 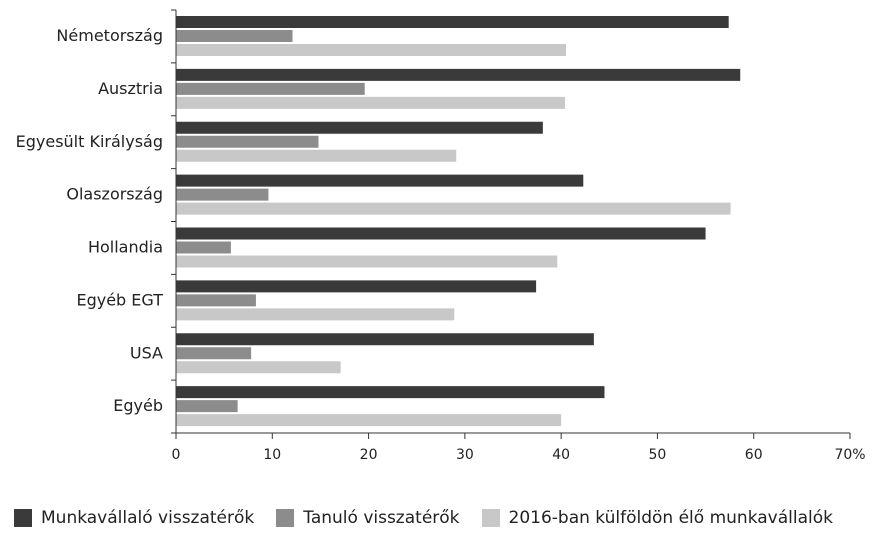 What do you see at coordinates (130, 88) in the screenshot?
I see `category-label: Ausztria` at bounding box center [130, 88].